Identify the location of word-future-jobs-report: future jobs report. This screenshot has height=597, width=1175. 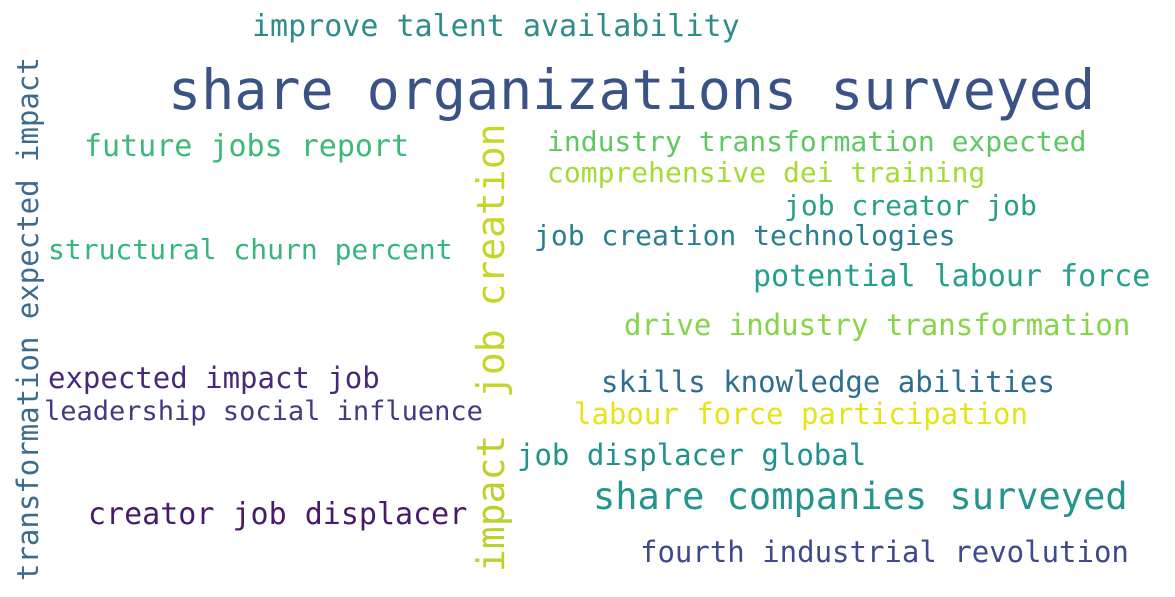
(247, 146).